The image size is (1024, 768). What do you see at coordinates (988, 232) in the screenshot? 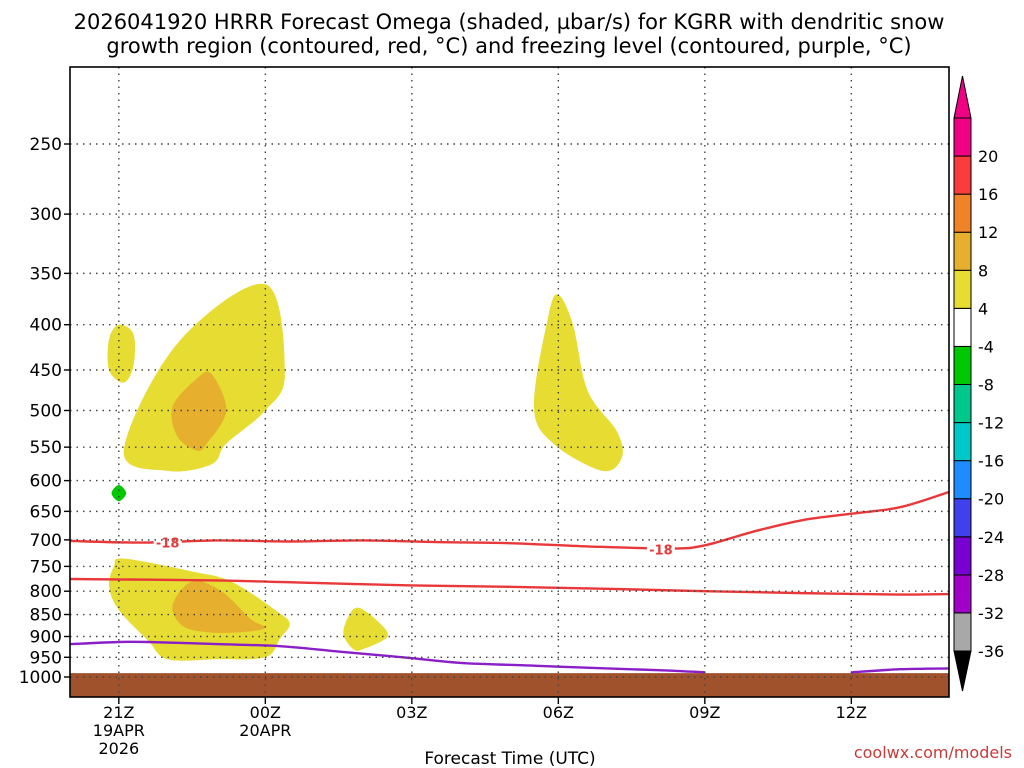
I see `colorbar-label: 12` at bounding box center [988, 232].